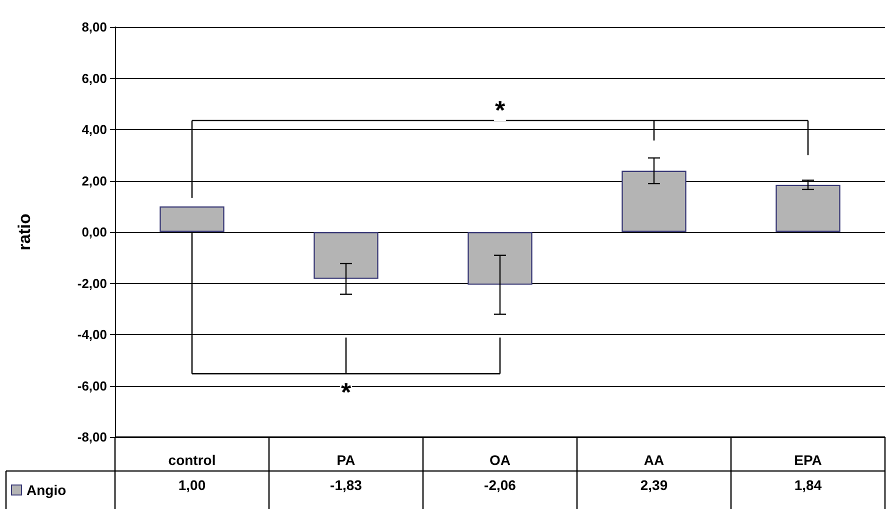  I want to click on y-tick-label: 4,00, so click(94, 129).